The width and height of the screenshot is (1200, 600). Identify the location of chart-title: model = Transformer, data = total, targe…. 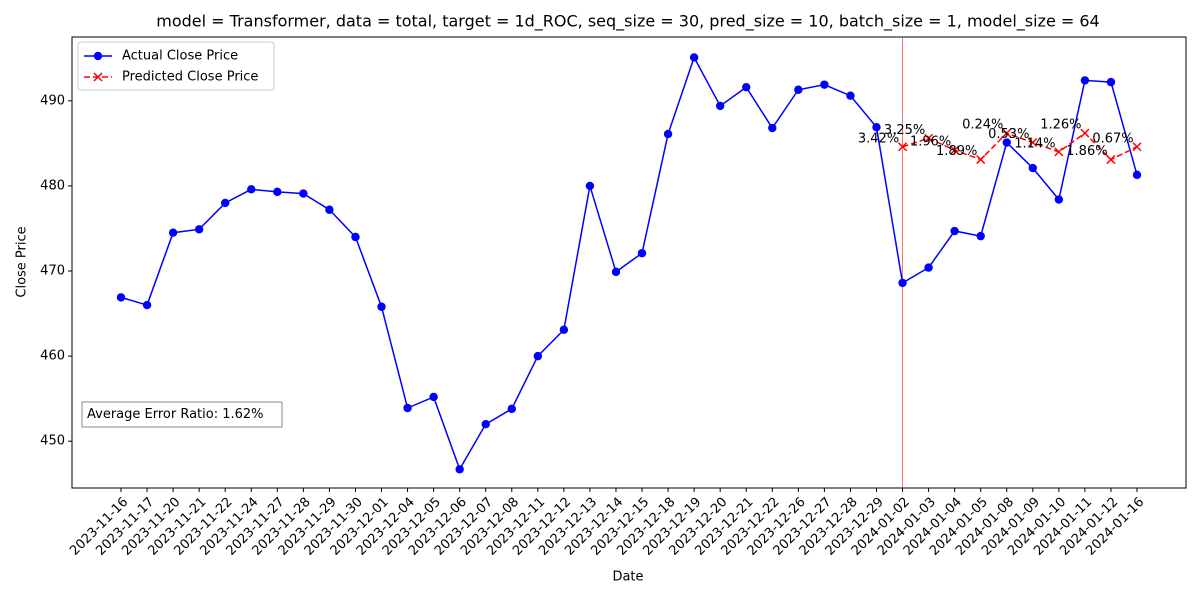
(627, 22).